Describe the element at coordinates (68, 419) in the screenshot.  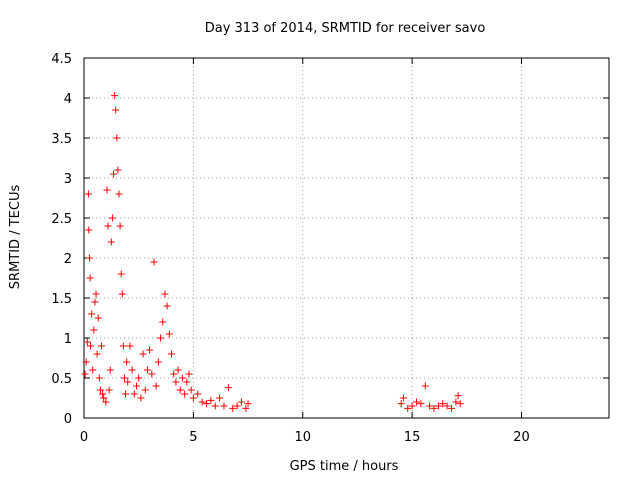
I see `y-tick-label: 0` at that location.